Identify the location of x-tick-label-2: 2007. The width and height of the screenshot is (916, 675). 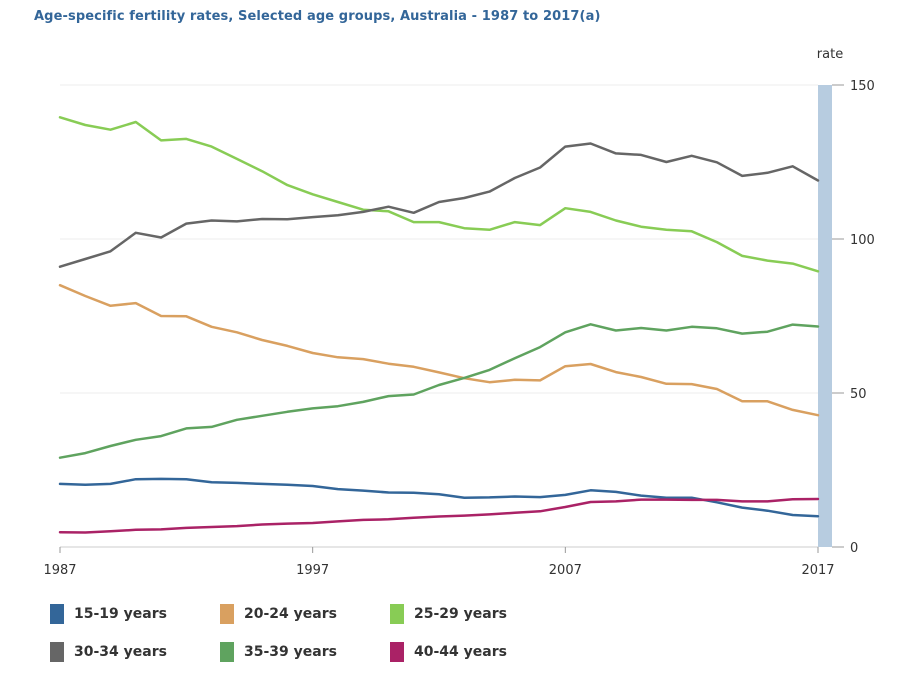
(565, 570).